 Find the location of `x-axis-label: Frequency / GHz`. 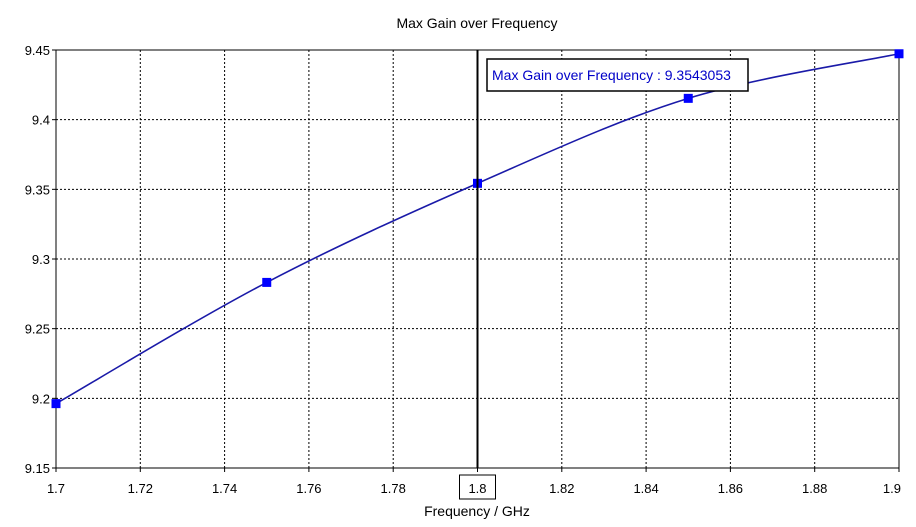

x-axis-label: Frequency / GHz is located at coordinates (477, 511).